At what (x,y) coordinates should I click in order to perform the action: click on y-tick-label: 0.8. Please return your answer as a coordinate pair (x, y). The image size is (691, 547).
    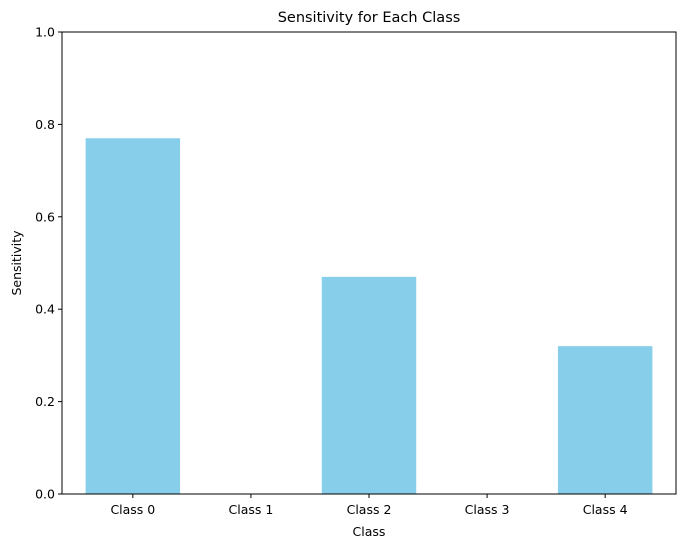
    Looking at the image, I should click on (45, 124).